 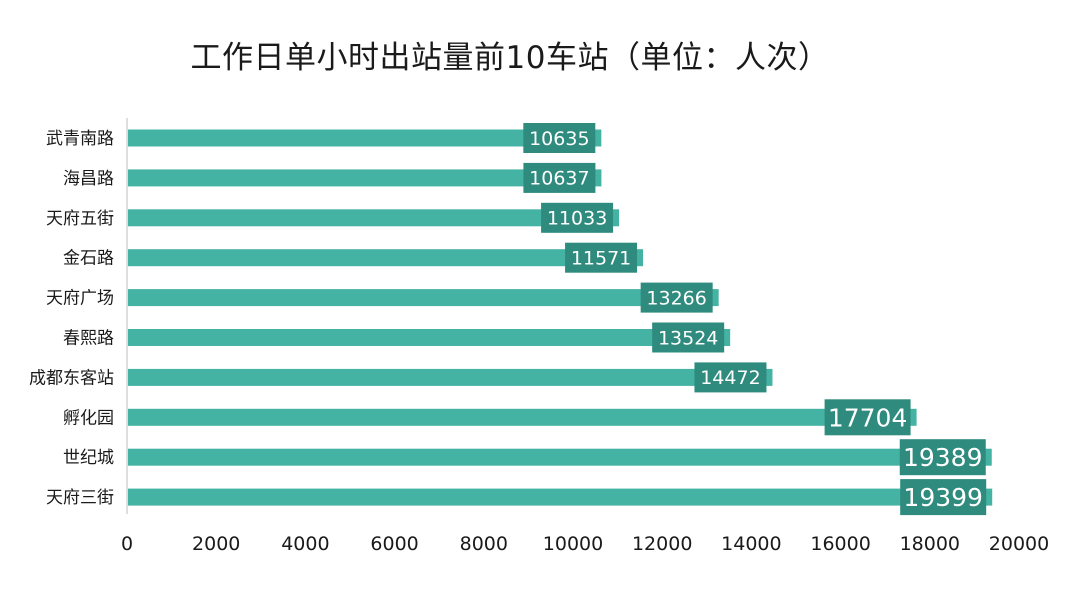 I want to click on x-tick-label: 4000, so click(x=305, y=544).